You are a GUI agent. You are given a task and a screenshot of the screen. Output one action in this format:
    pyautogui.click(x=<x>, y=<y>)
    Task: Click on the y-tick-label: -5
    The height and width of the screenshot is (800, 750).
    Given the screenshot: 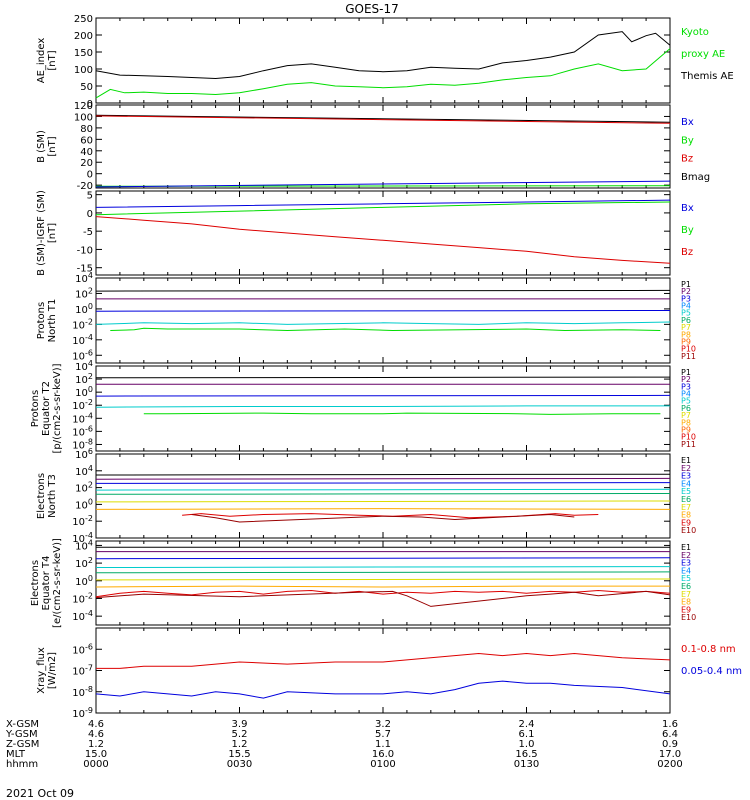 What is the action you would take?
    pyautogui.click(x=88, y=232)
    